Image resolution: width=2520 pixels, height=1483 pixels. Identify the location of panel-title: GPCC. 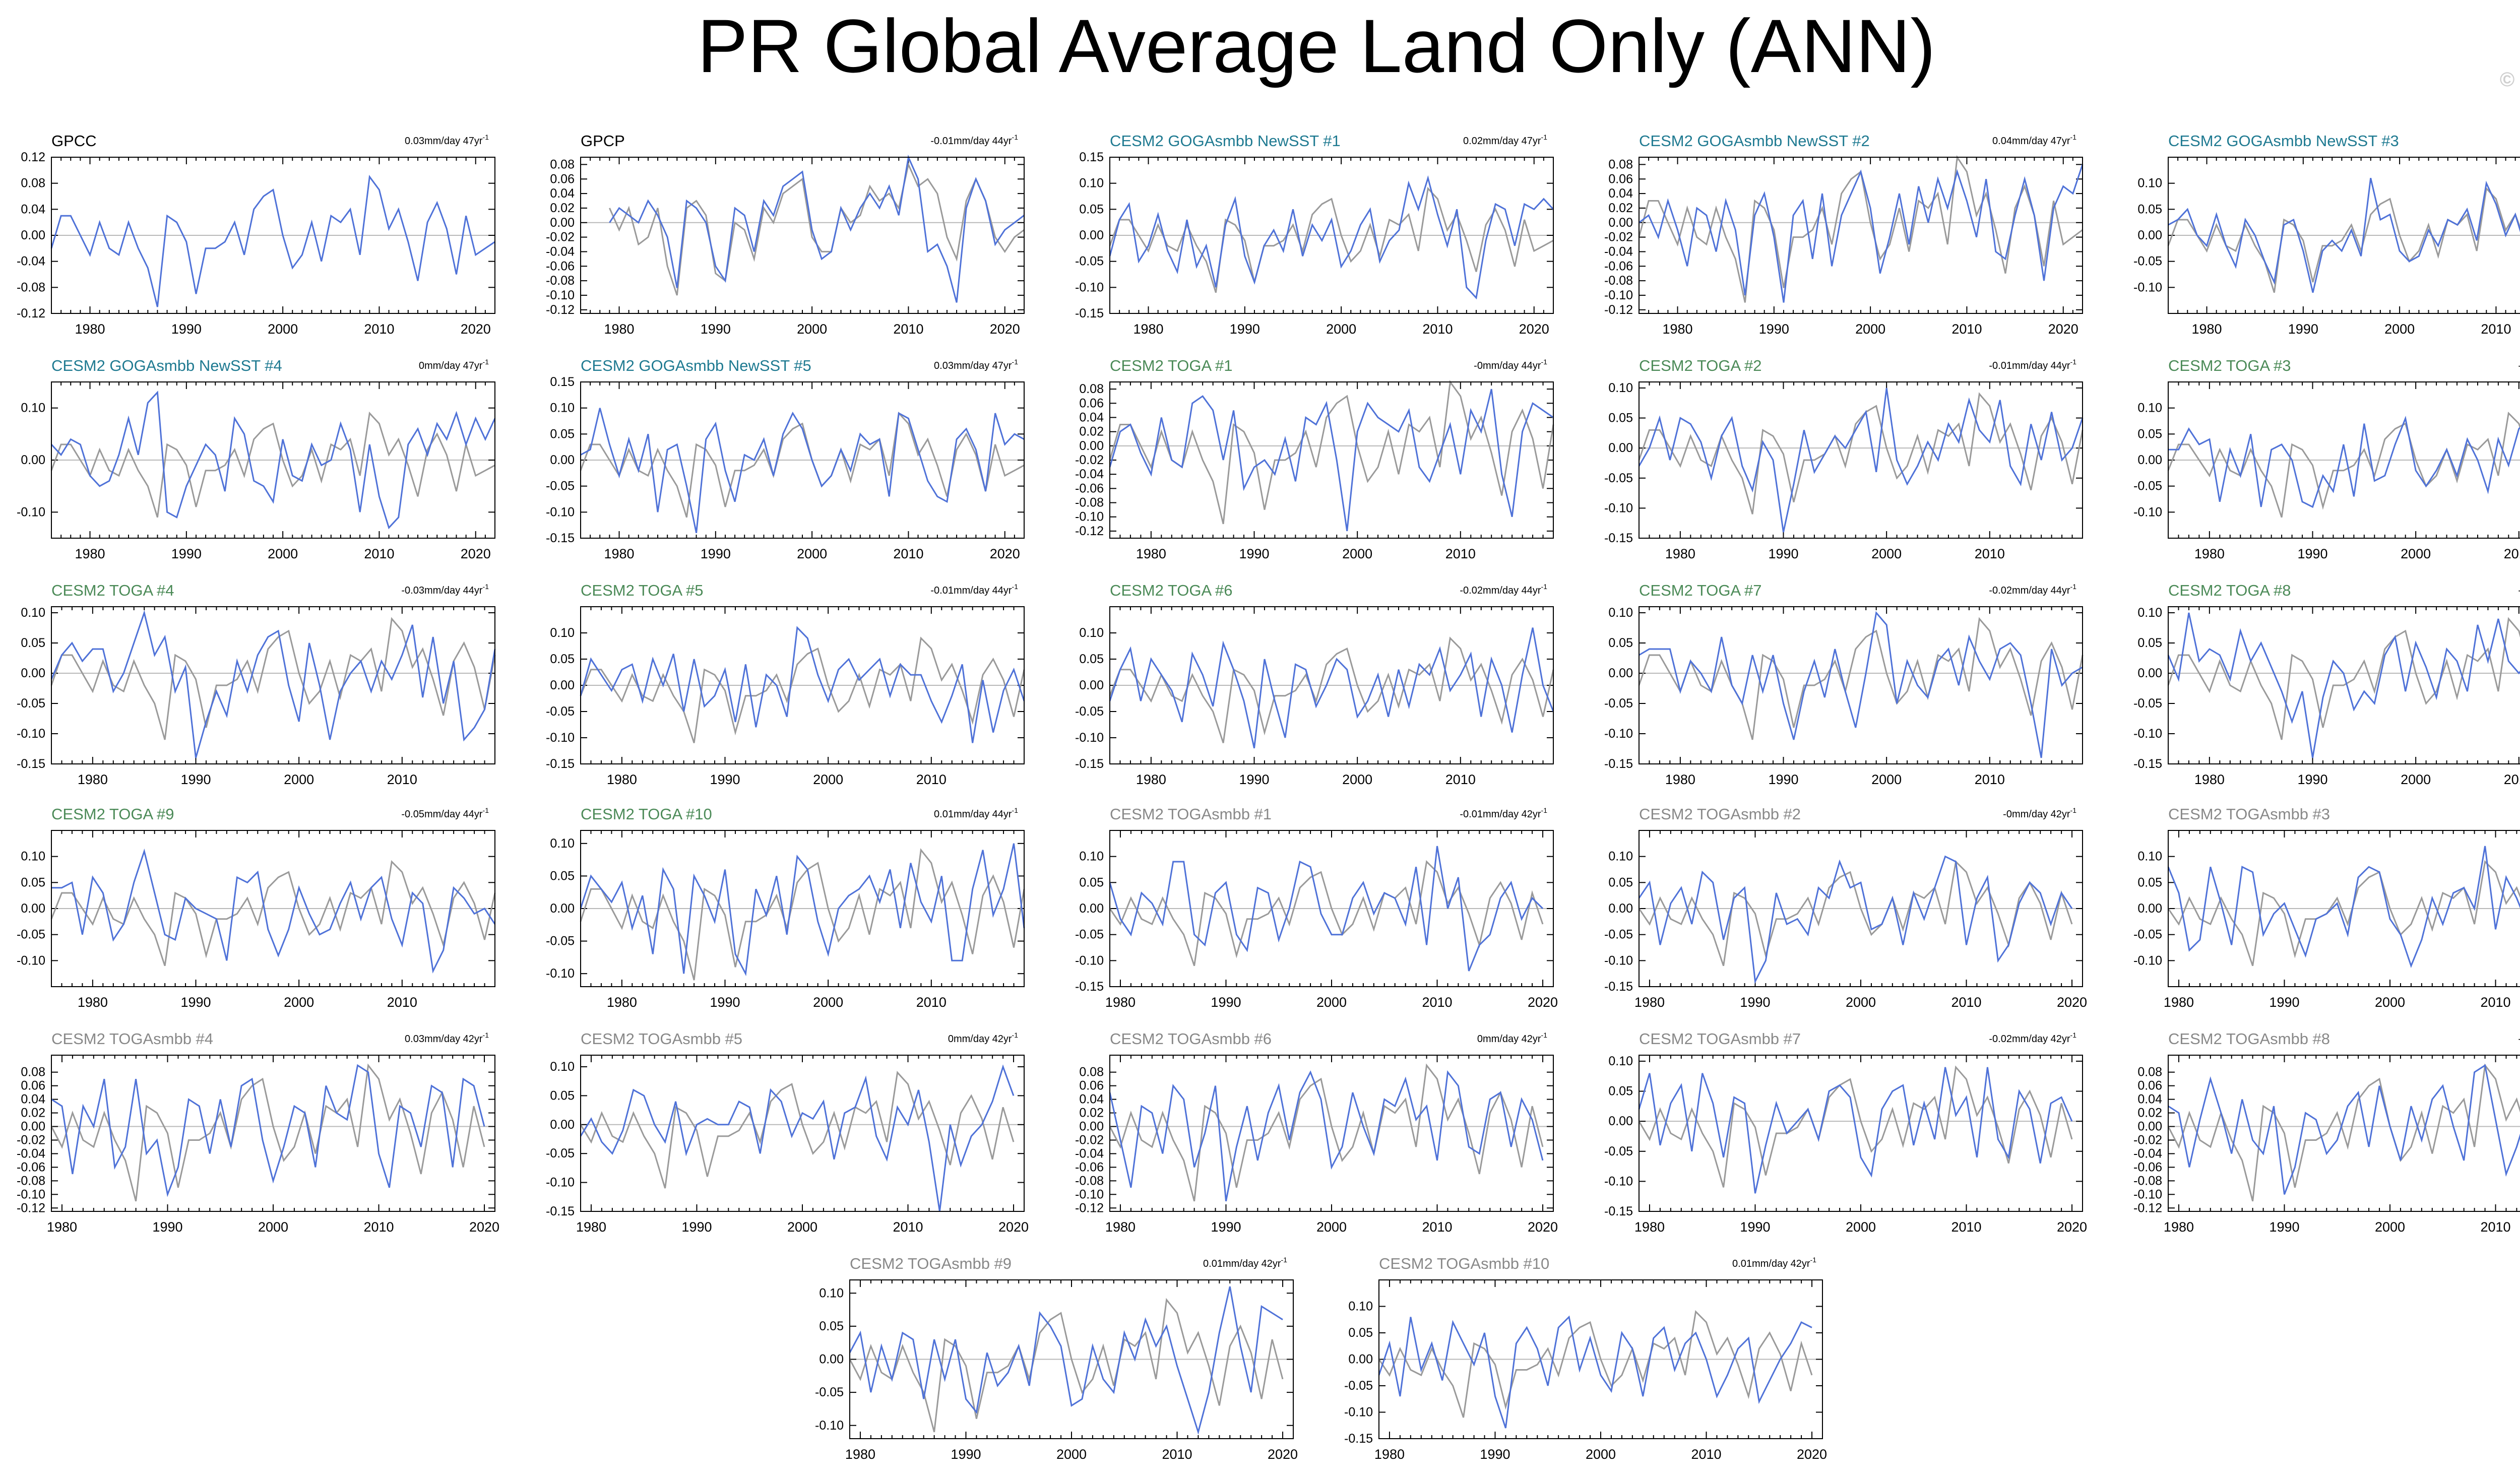
(74, 141).